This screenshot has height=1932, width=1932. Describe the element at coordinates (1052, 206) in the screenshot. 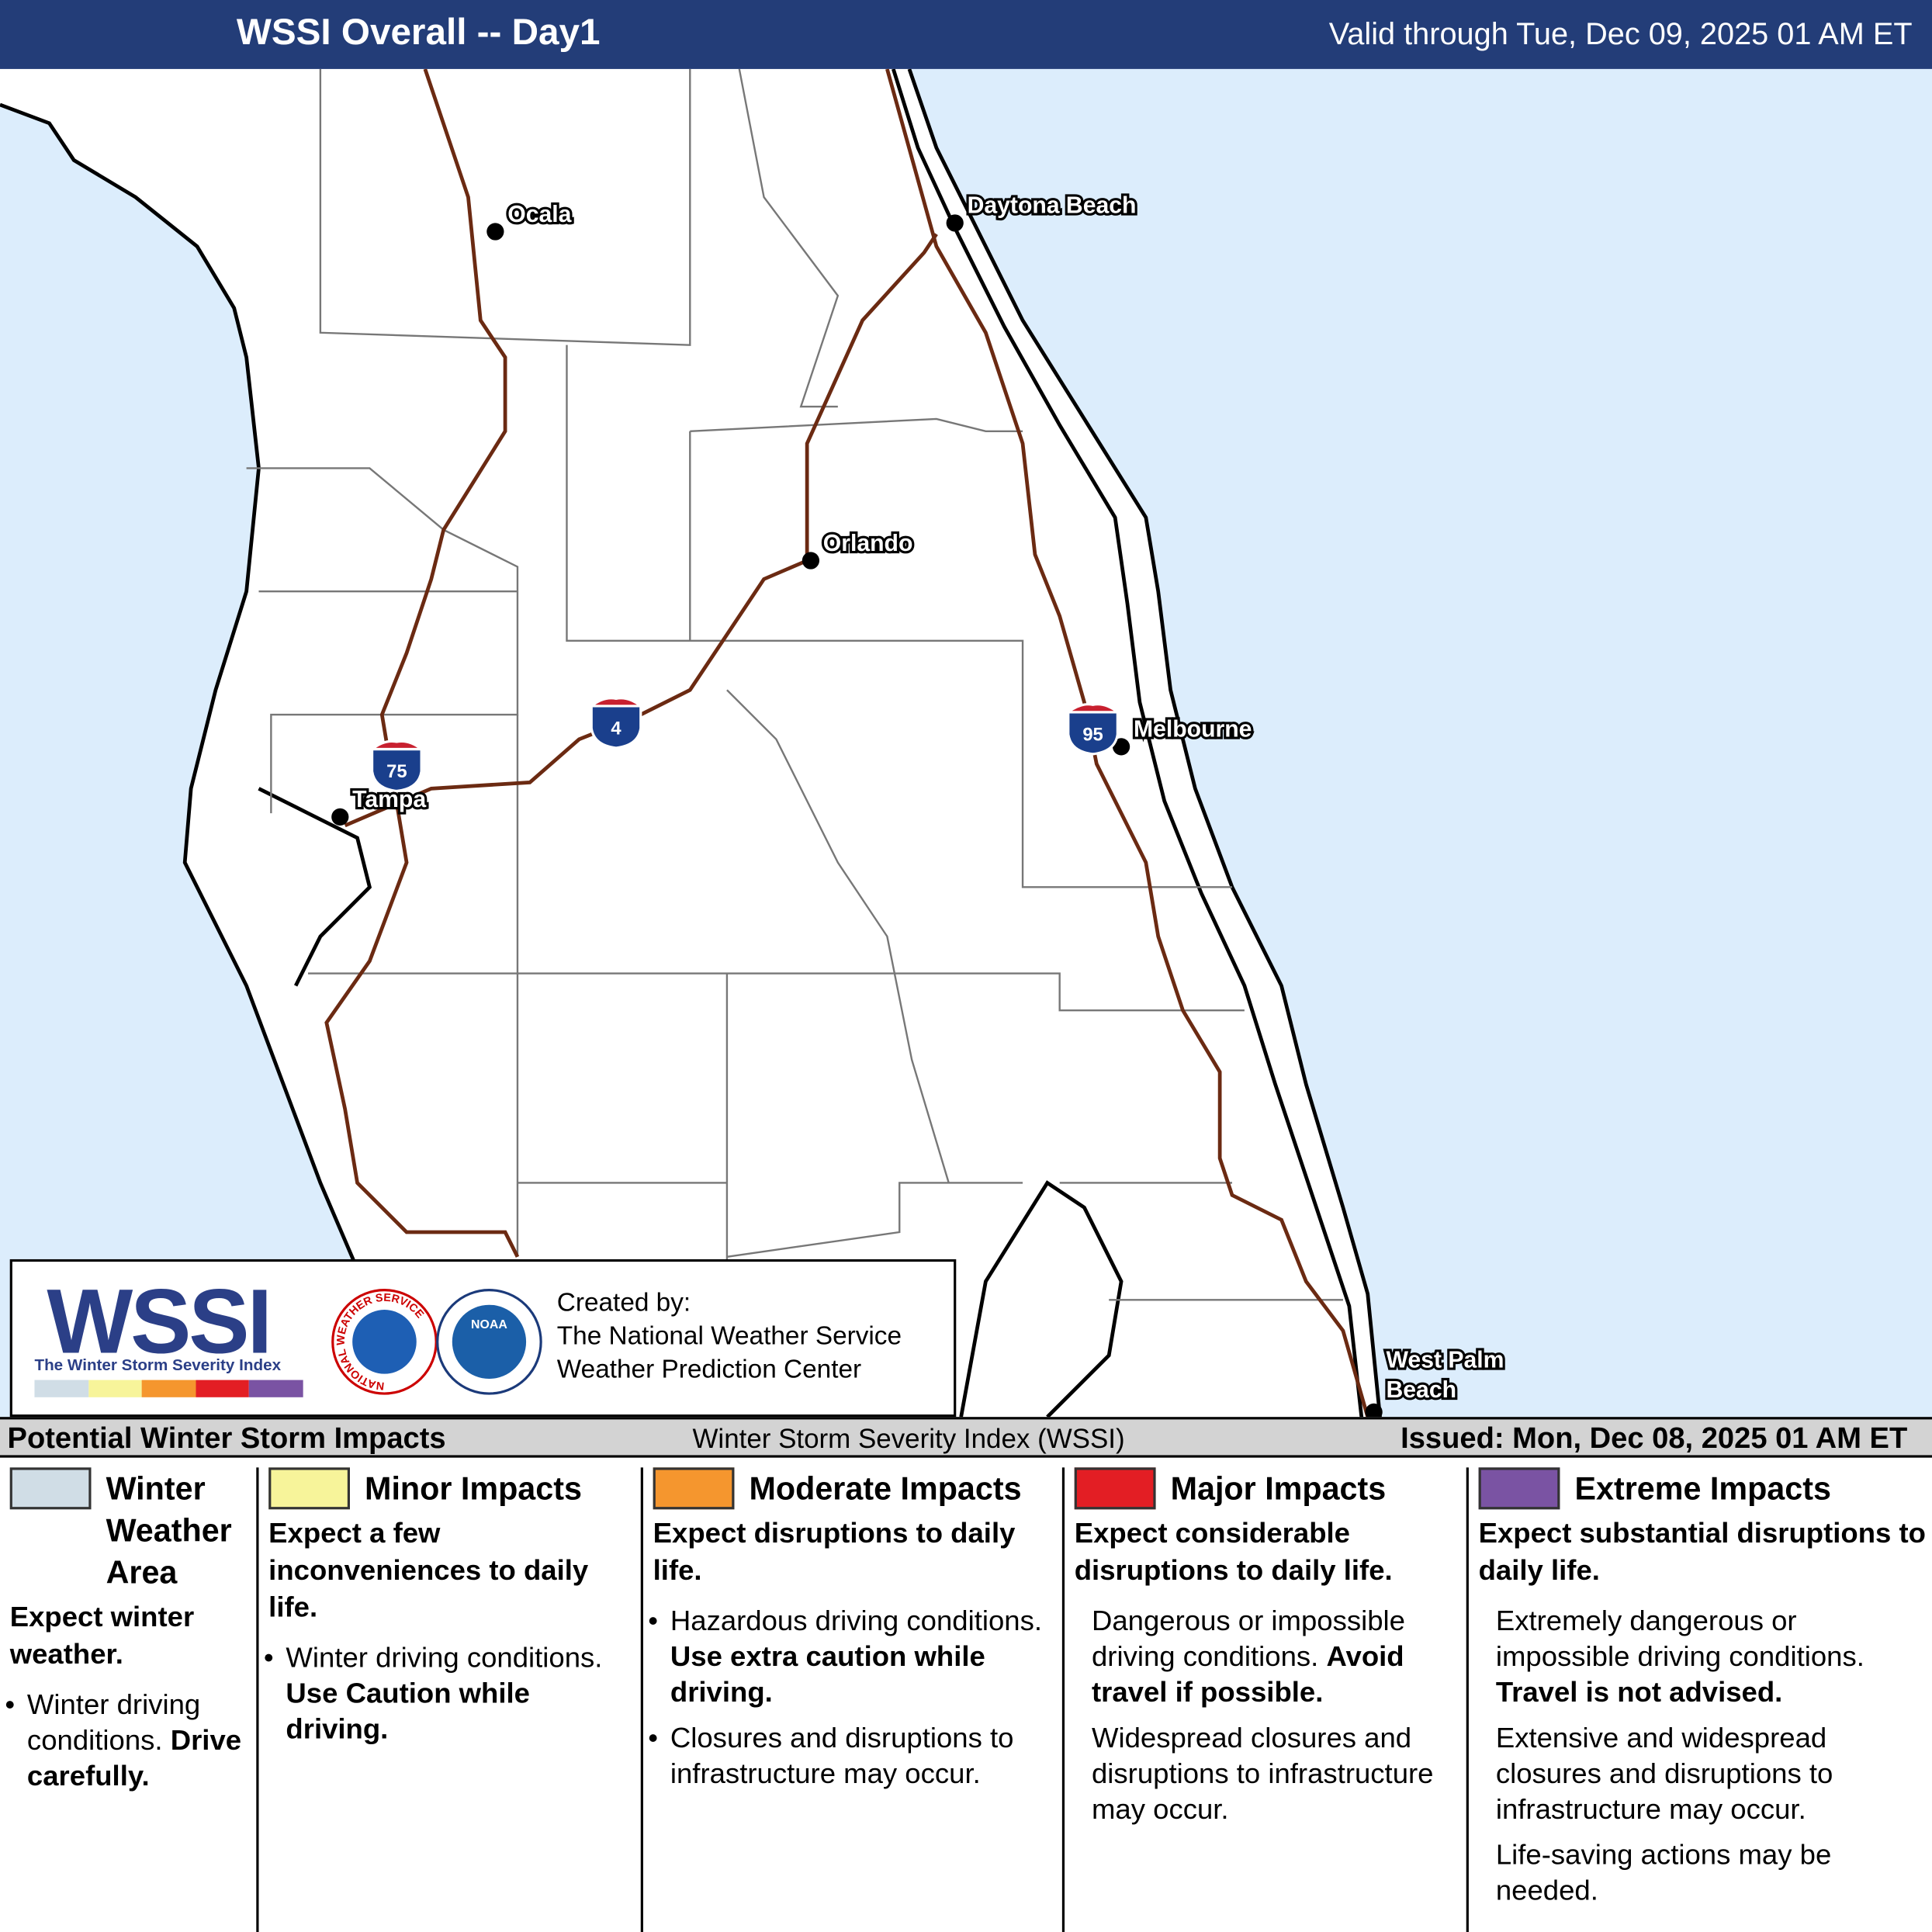

I see `city-label: Daytona Beach` at that location.